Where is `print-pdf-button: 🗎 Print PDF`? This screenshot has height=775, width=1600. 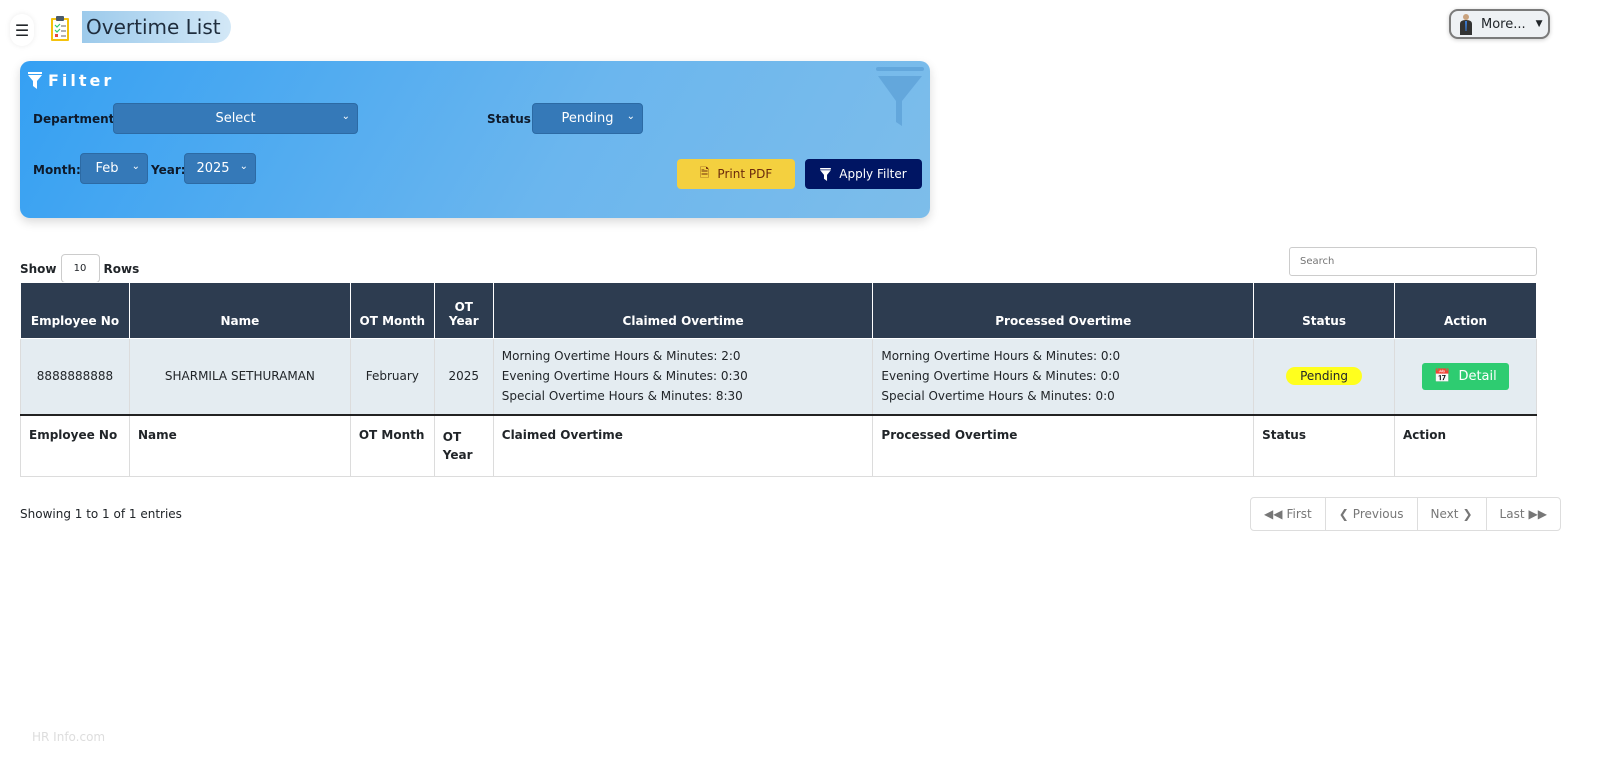
print-pdf-button: 🗎 Print PDF is located at coordinates (736, 174).